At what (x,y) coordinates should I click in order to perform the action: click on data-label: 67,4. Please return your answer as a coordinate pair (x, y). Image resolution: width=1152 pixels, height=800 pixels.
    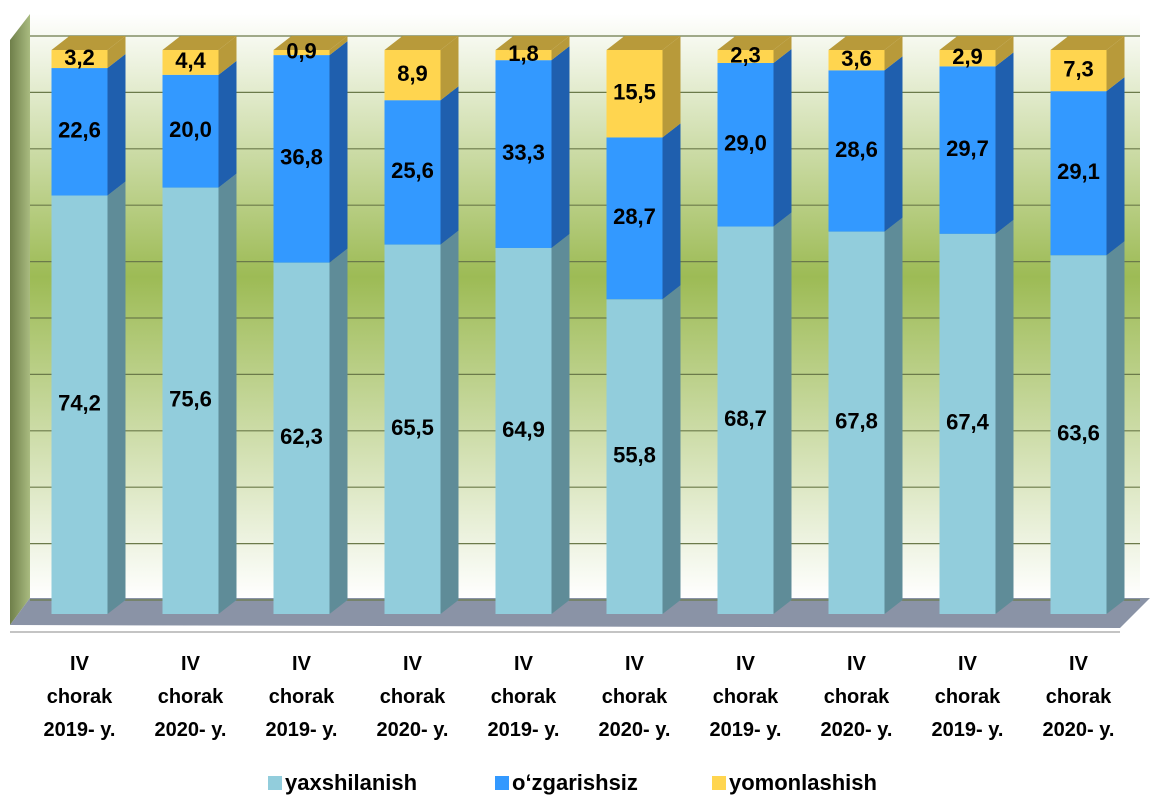
    Looking at the image, I should click on (968, 422).